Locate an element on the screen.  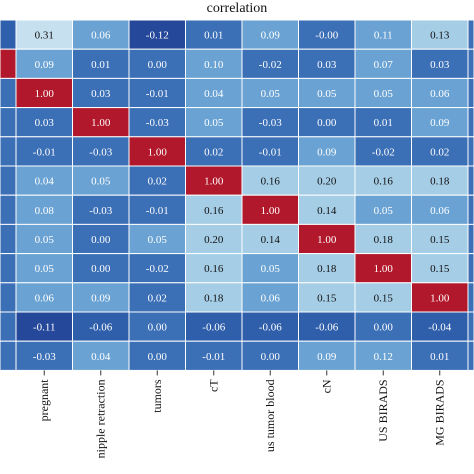
heatmap-cell-label: -0.04 is located at coordinates (439, 328).